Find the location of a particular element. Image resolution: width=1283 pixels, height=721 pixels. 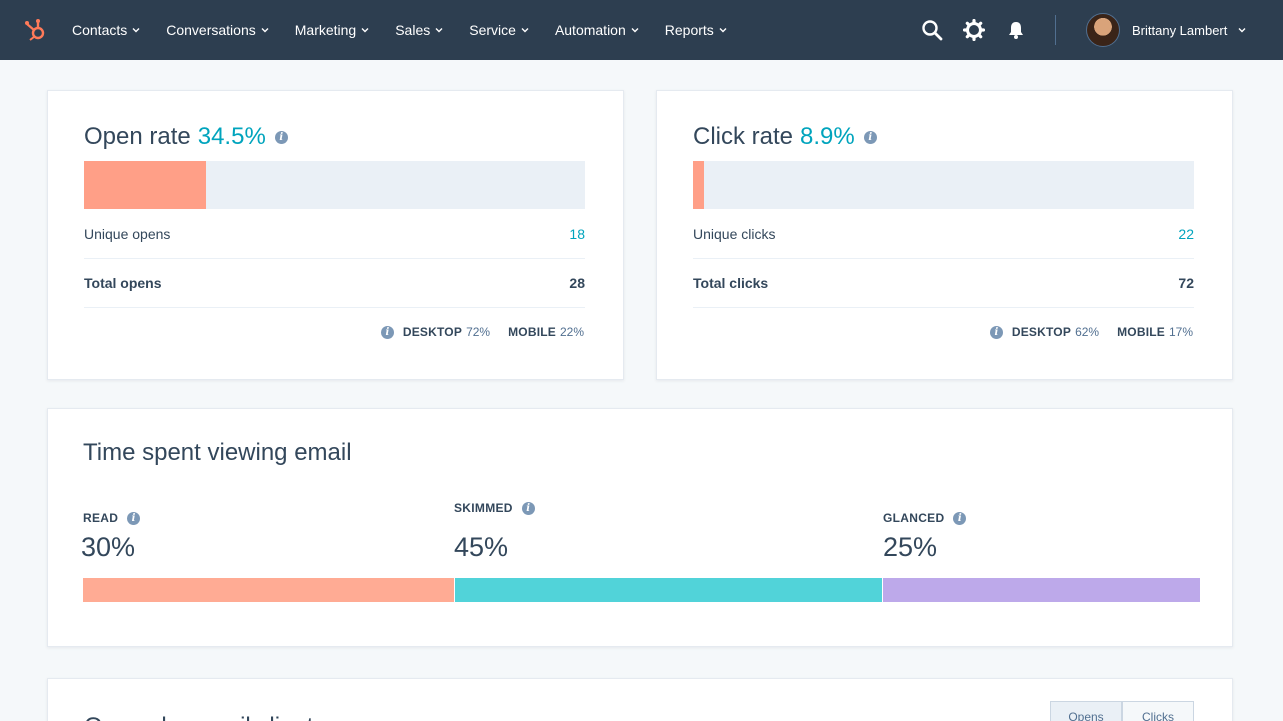

nav-item-contacts: Contacts is located at coordinates (106, 30).